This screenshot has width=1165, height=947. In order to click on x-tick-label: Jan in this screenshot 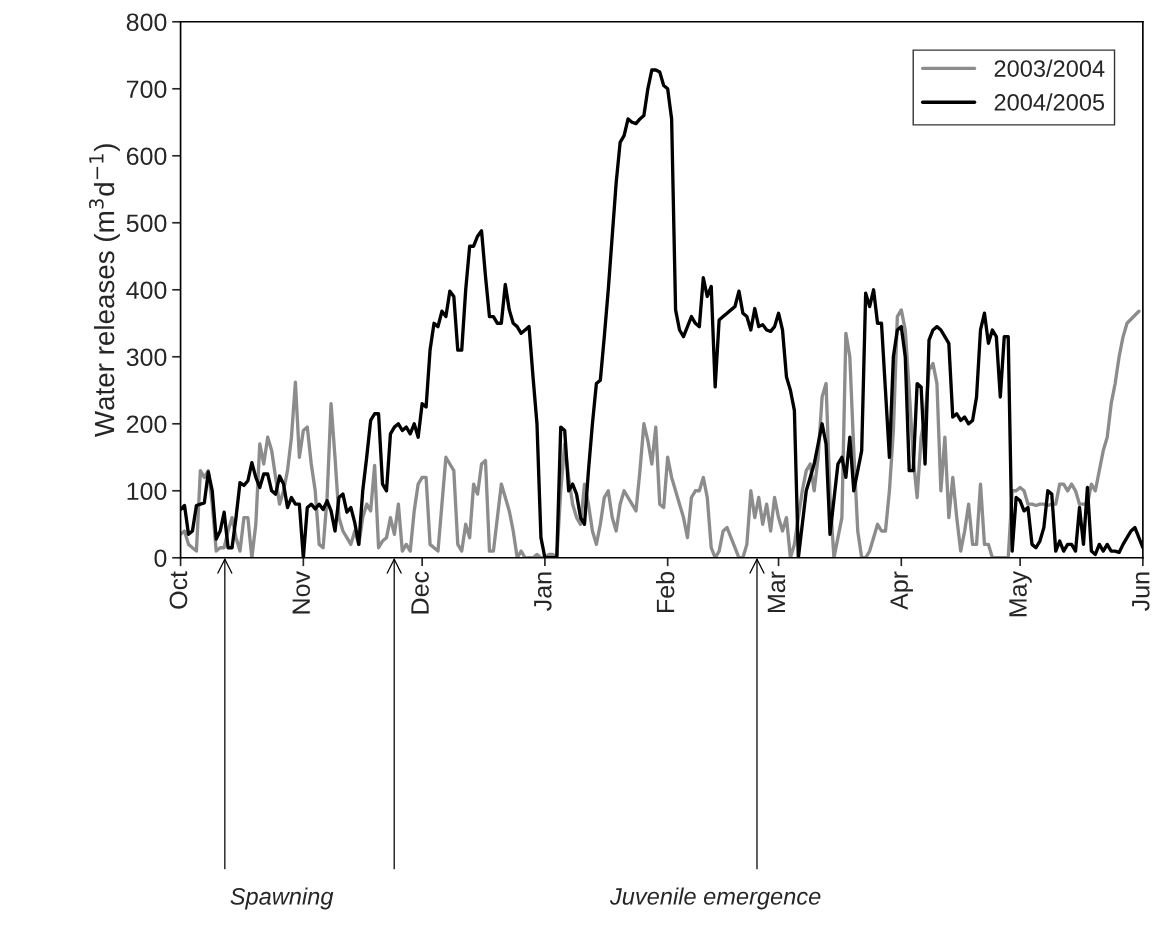, I will do `click(543, 591)`.